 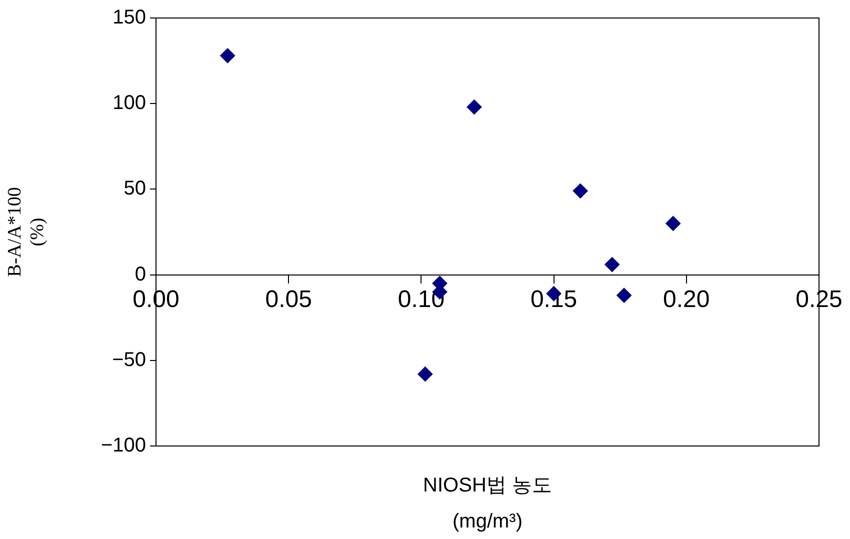 I want to click on y-tick-label: −100, so click(x=123, y=445).